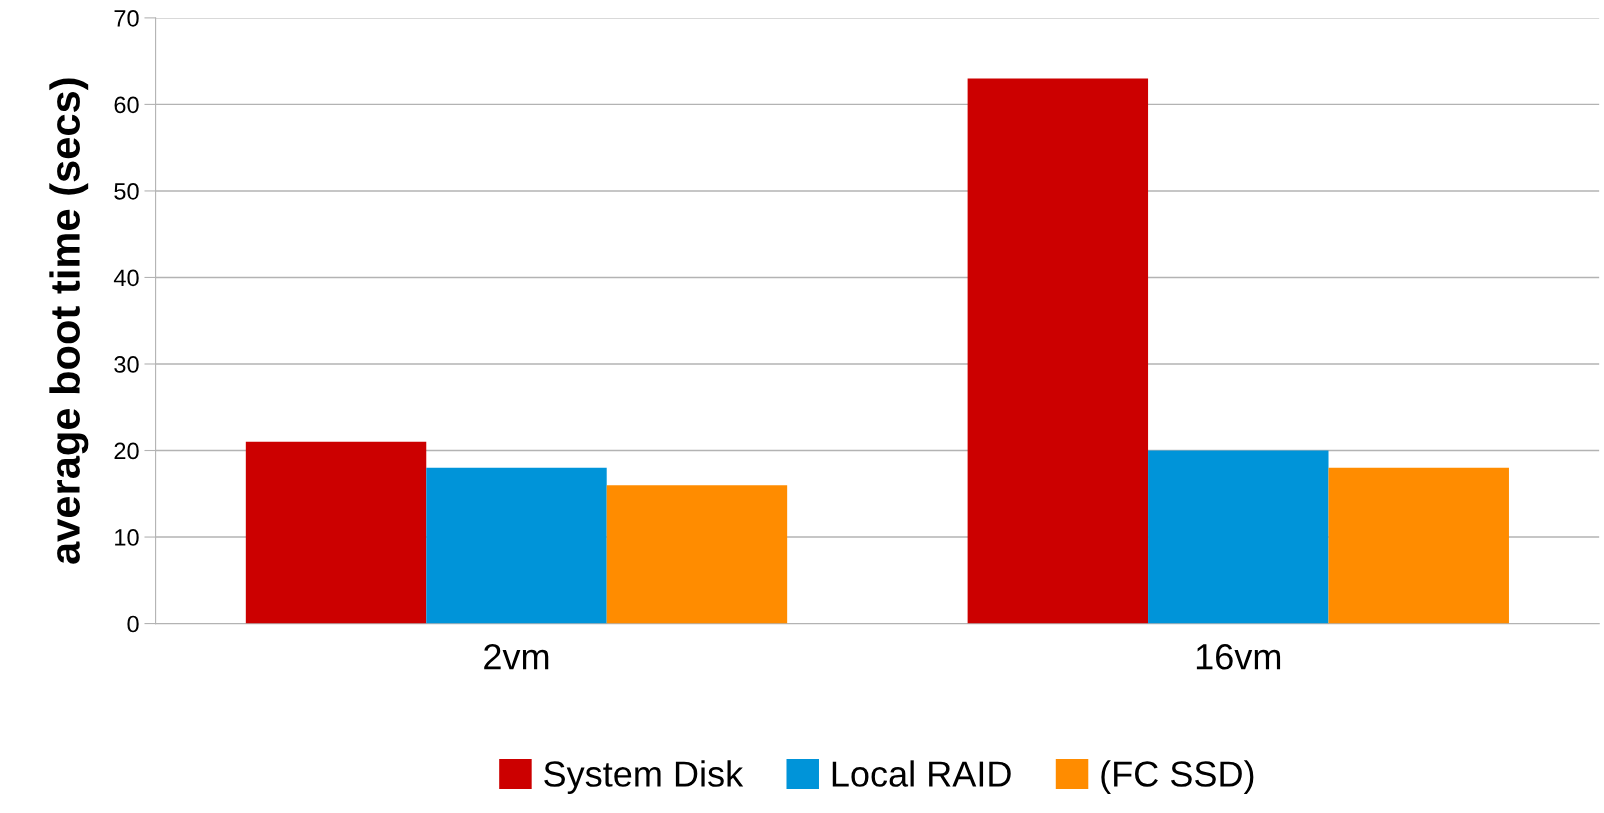 Image resolution: width=1604 pixels, height=813 pixels. I want to click on y-tick-label: 60, so click(126, 105).